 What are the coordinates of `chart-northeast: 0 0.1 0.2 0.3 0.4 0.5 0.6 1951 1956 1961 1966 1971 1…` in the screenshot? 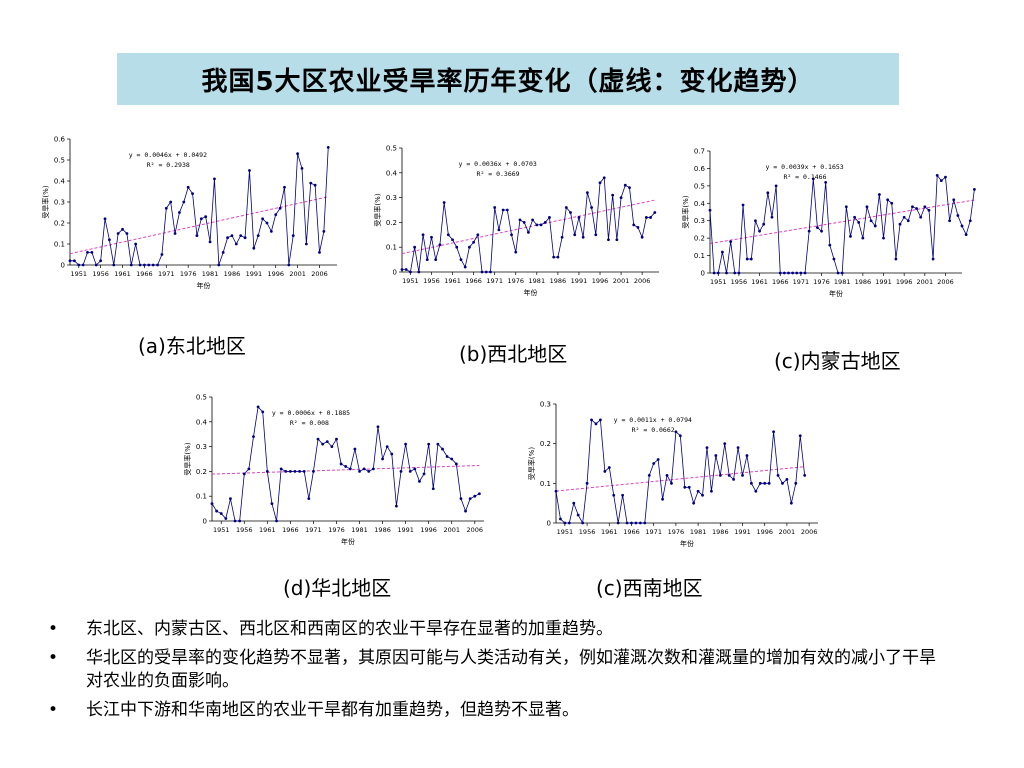 It's located at (189, 213).